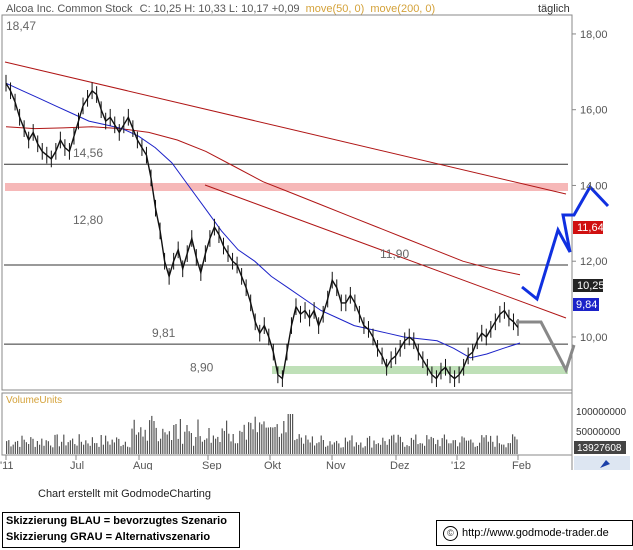 This screenshot has width=633, height=550. What do you see at coordinates (594, 338) in the screenshot?
I see `y-tick-label: 10,00` at bounding box center [594, 338].